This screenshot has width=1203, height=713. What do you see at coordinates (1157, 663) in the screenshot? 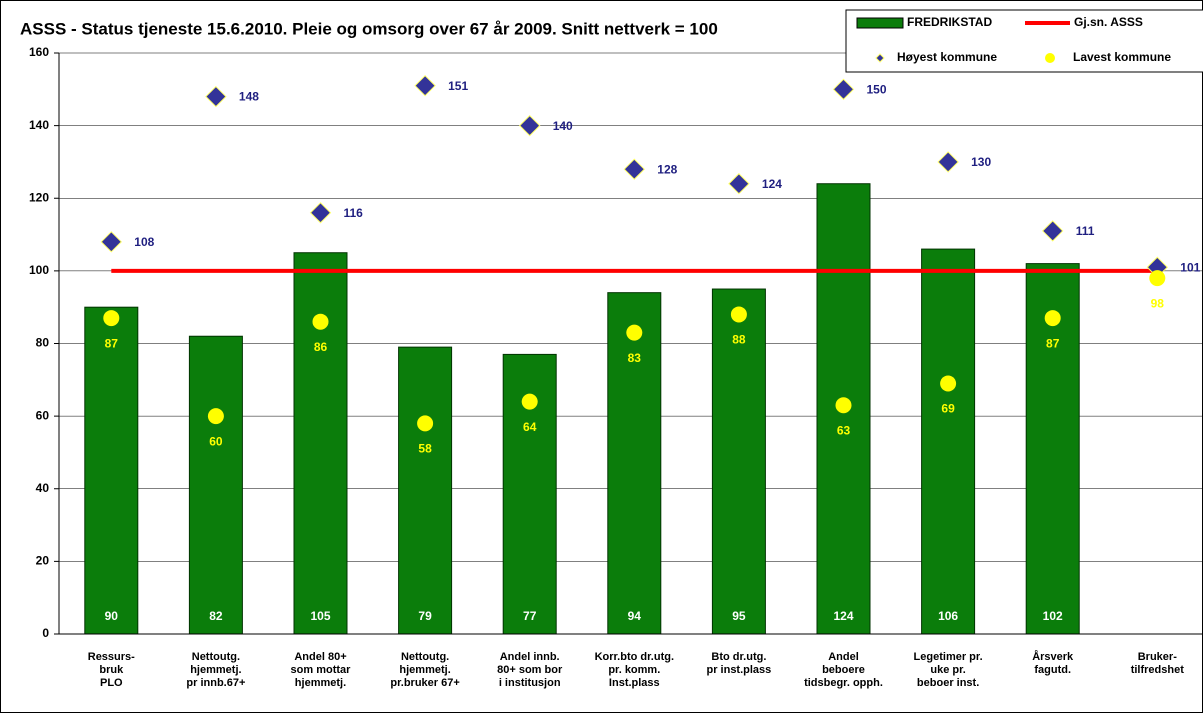
I see `x-tick-label: Bruker- tilfredshet` at bounding box center [1157, 663].